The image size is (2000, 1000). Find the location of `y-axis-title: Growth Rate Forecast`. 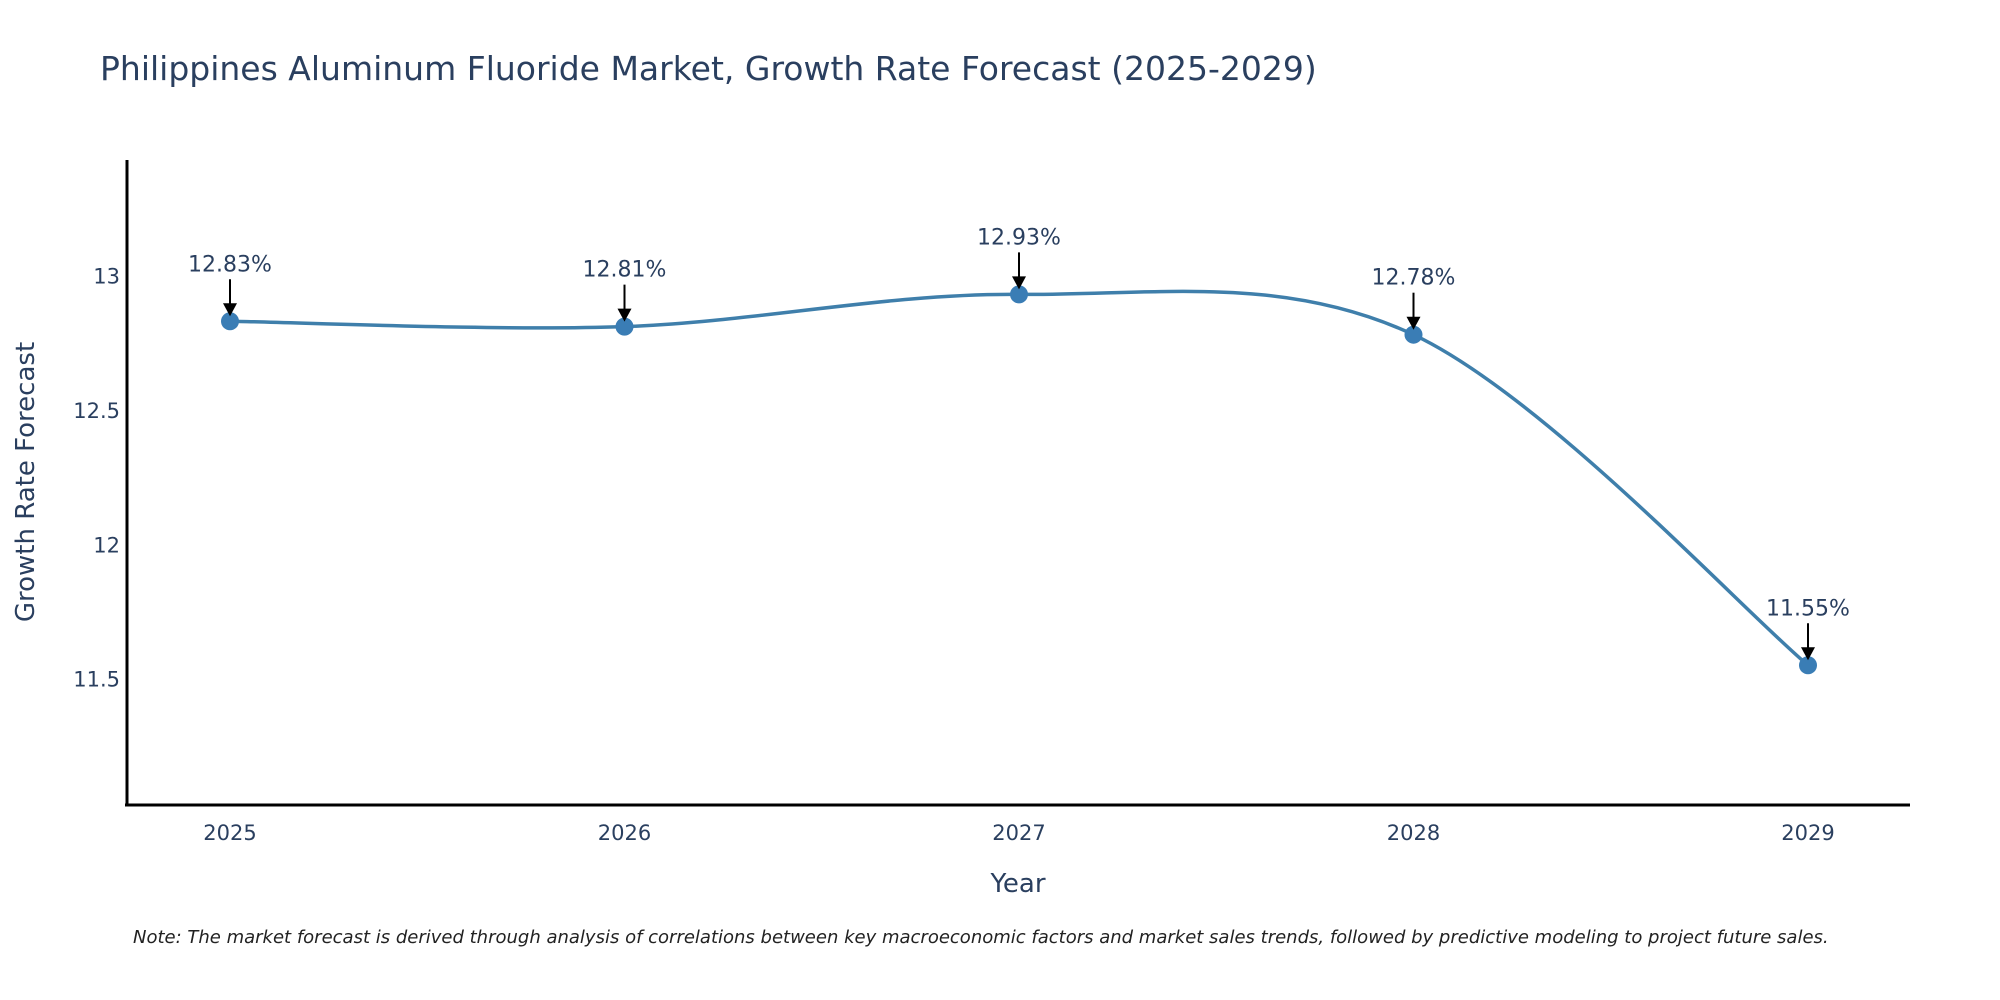

y-axis-title: Growth Rate Forecast is located at coordinates (26, 482).